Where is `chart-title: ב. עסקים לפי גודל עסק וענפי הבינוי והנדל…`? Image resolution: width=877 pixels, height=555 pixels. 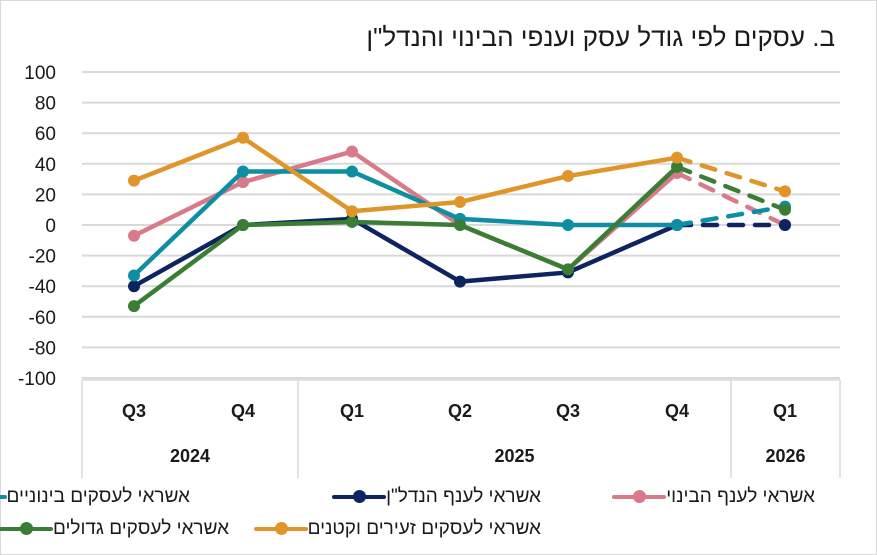
chart-title: ב. עסקים לפי גודל עסק וענפי הבינוי והנדל… is located at coordinates (600, 37).